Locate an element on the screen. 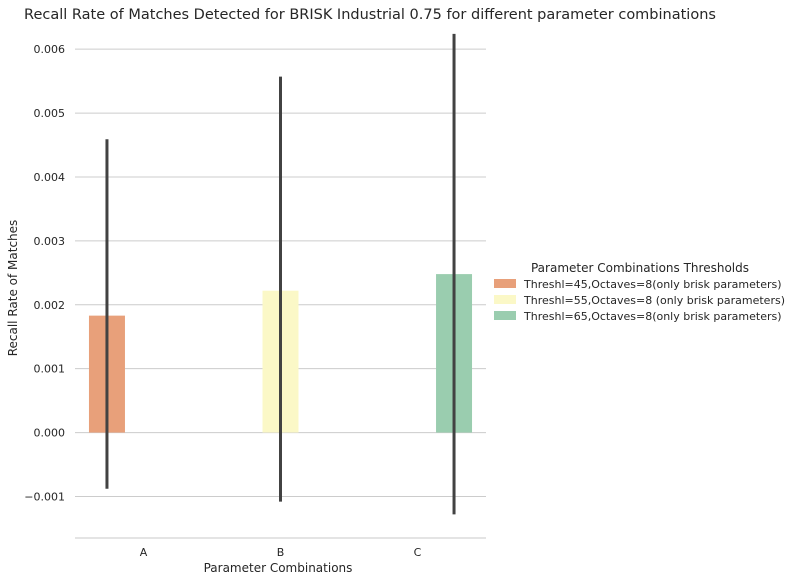  legend-title: Parameter Combinations Thresholds is located at coordinates (640, 268).